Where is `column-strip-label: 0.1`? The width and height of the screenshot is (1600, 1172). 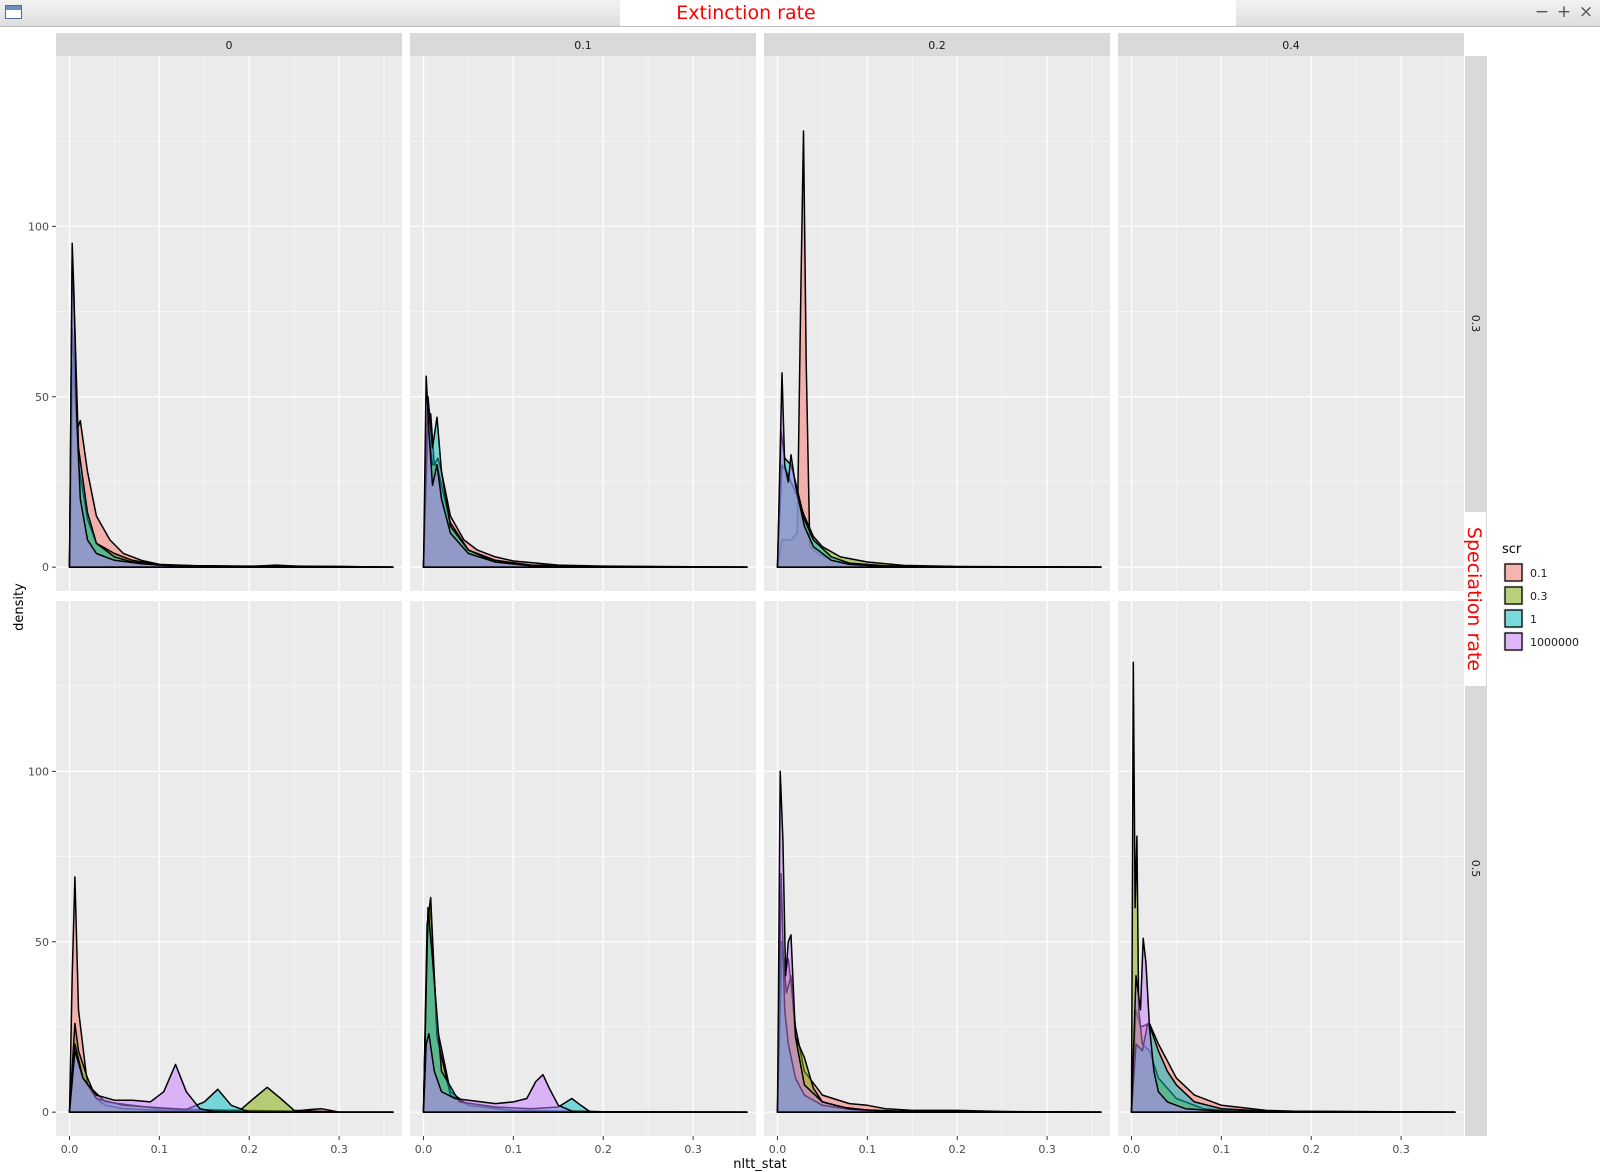 column-strip-label: 0.1 is located at coordinates (583, 45).